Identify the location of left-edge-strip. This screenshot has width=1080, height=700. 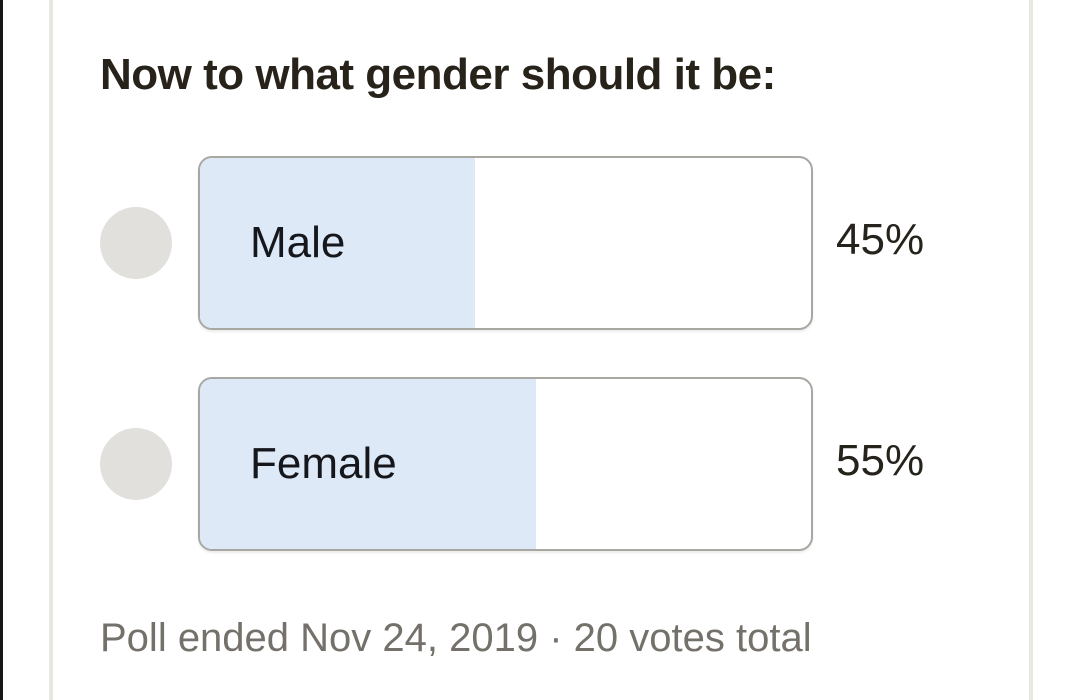
(1, 350).